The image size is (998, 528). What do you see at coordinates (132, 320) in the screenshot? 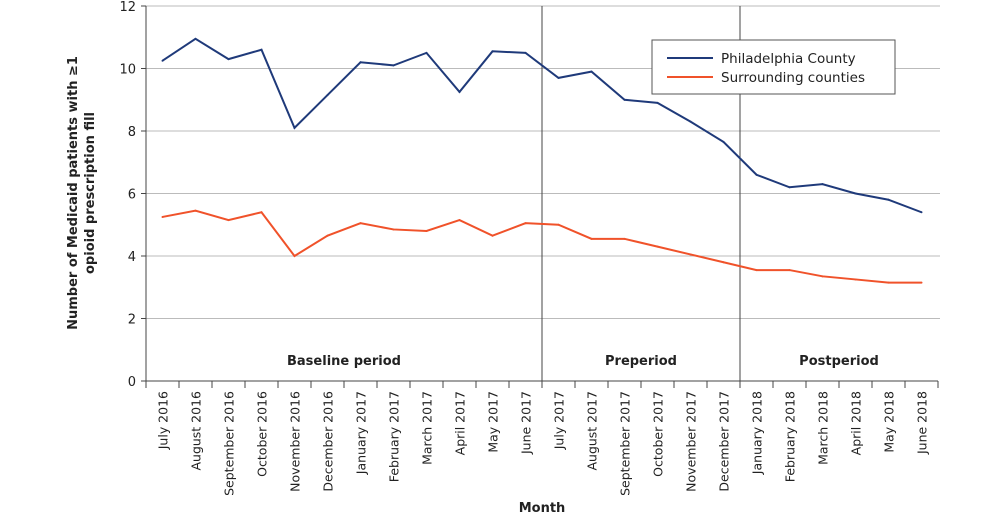
I see `y-tick-label: 2` at bounding box center [132, 320].